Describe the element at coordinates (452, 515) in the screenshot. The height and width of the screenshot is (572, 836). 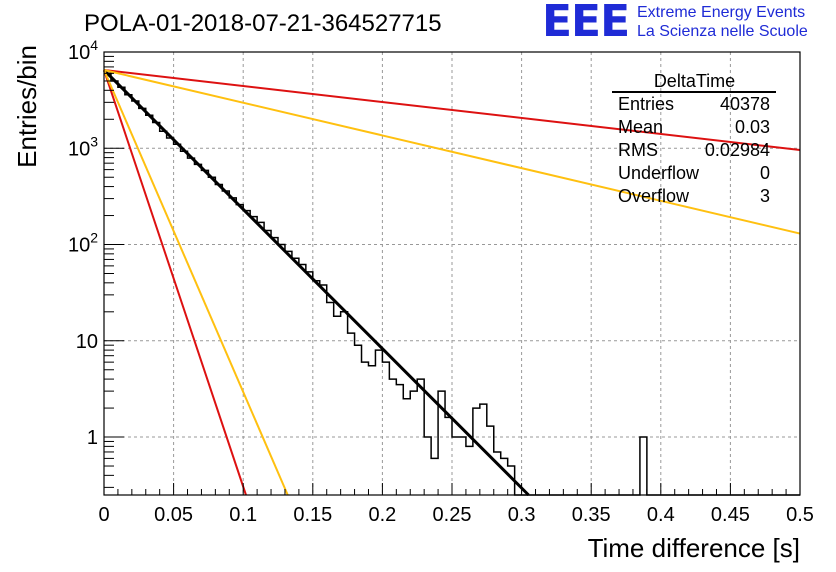
I see `x-tick-label: 0.25` at that location.